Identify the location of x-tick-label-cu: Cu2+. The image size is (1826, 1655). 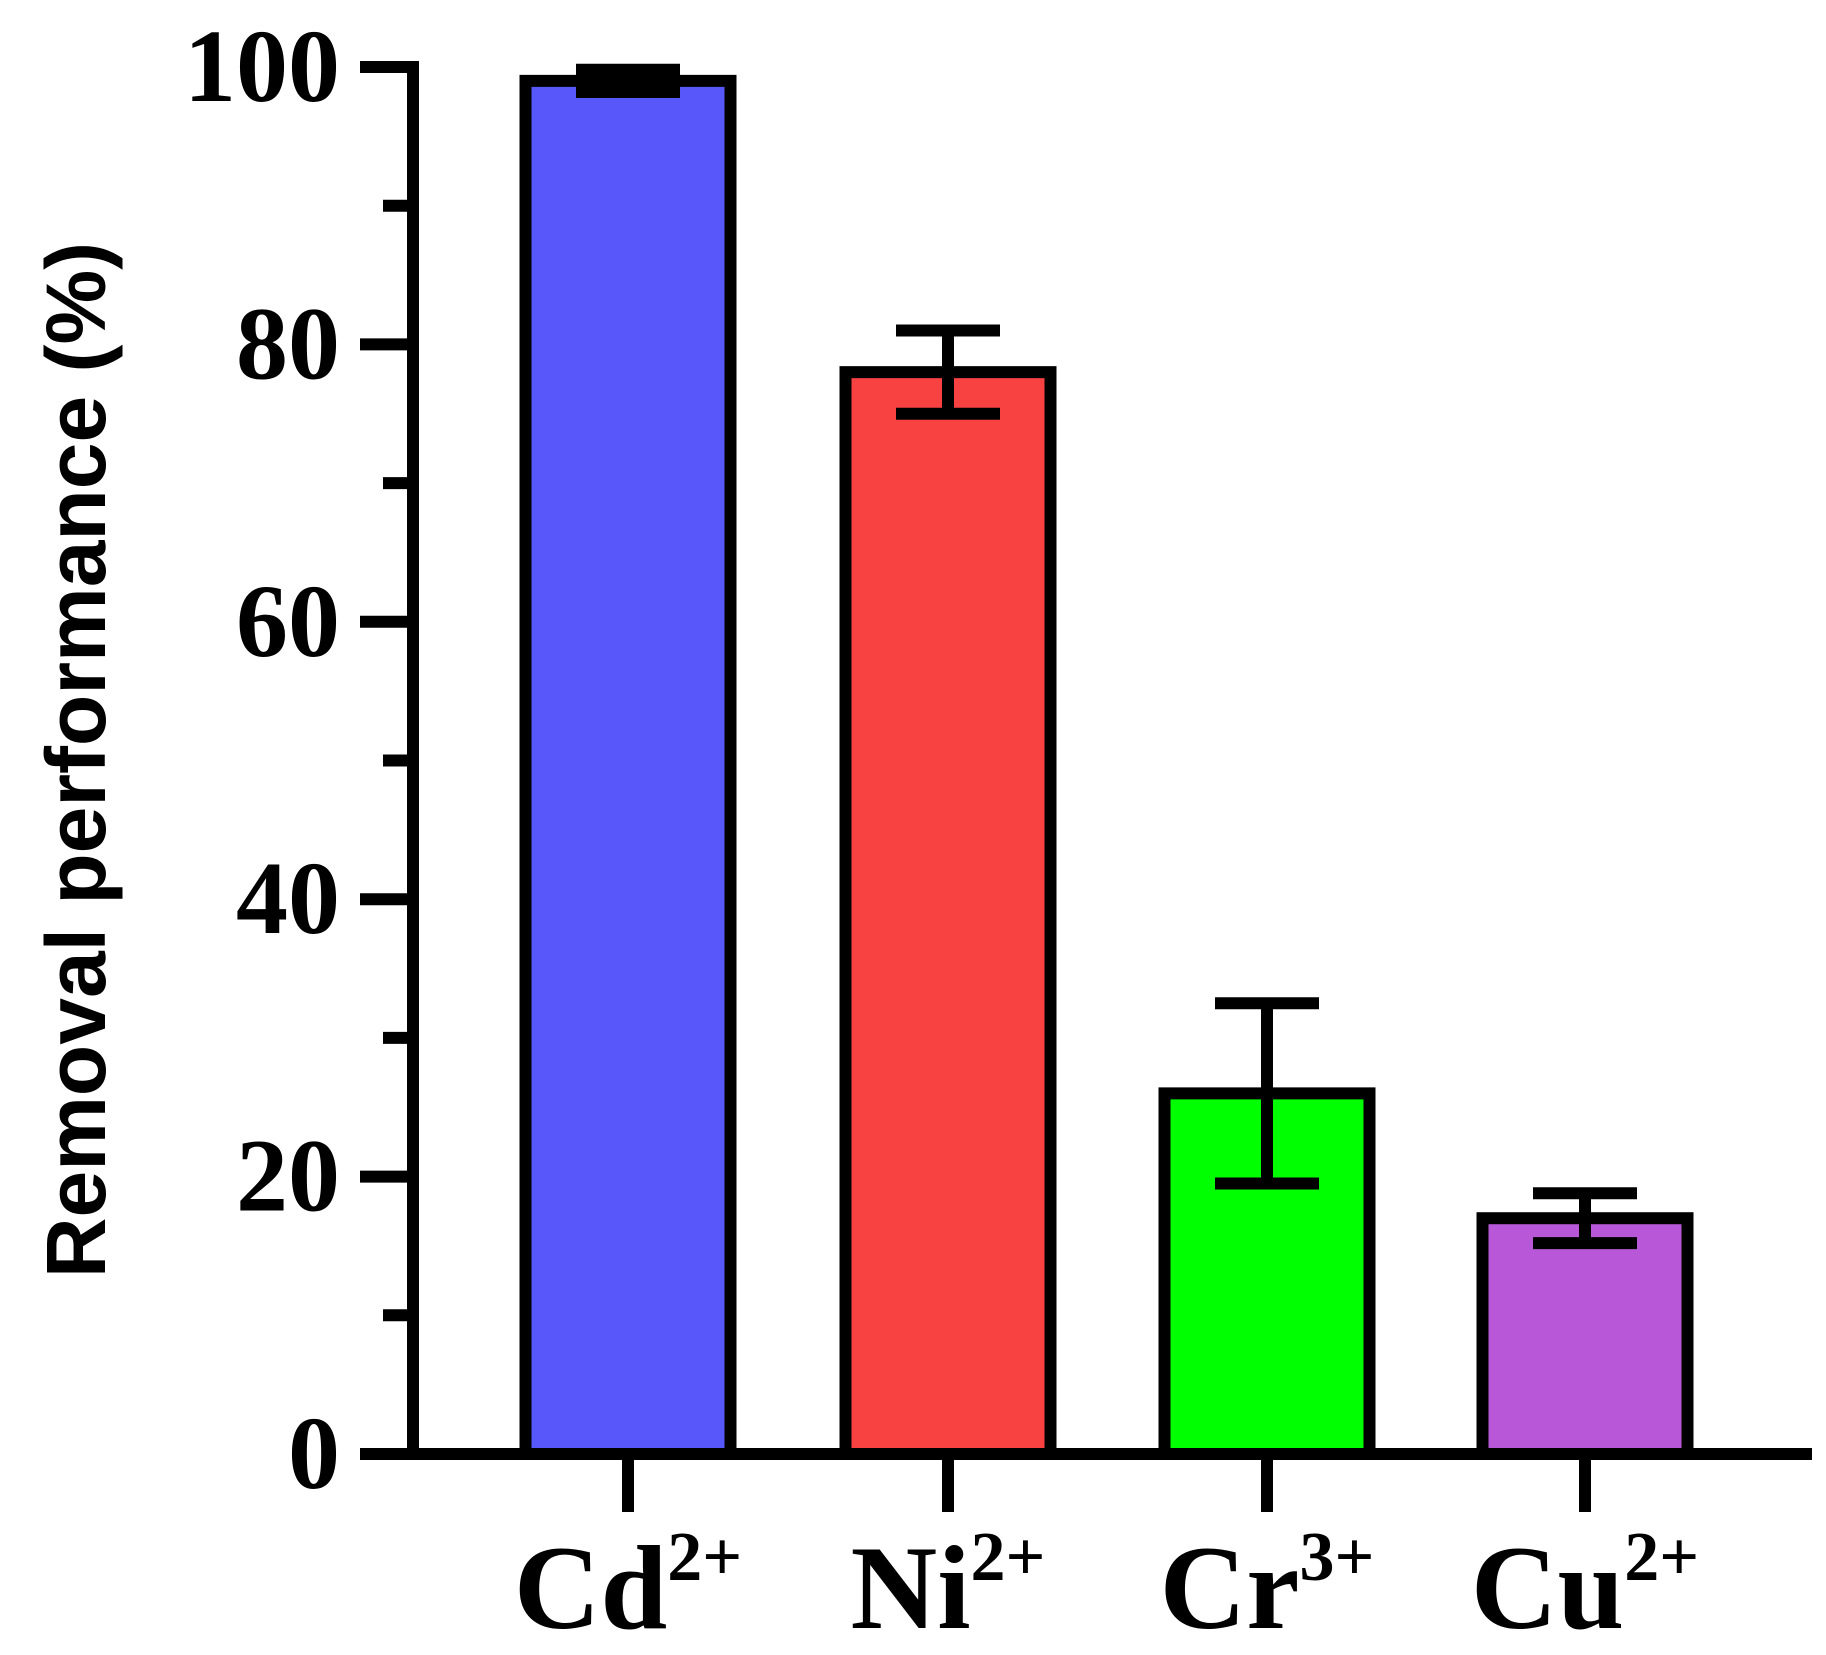
(1585, 1586).